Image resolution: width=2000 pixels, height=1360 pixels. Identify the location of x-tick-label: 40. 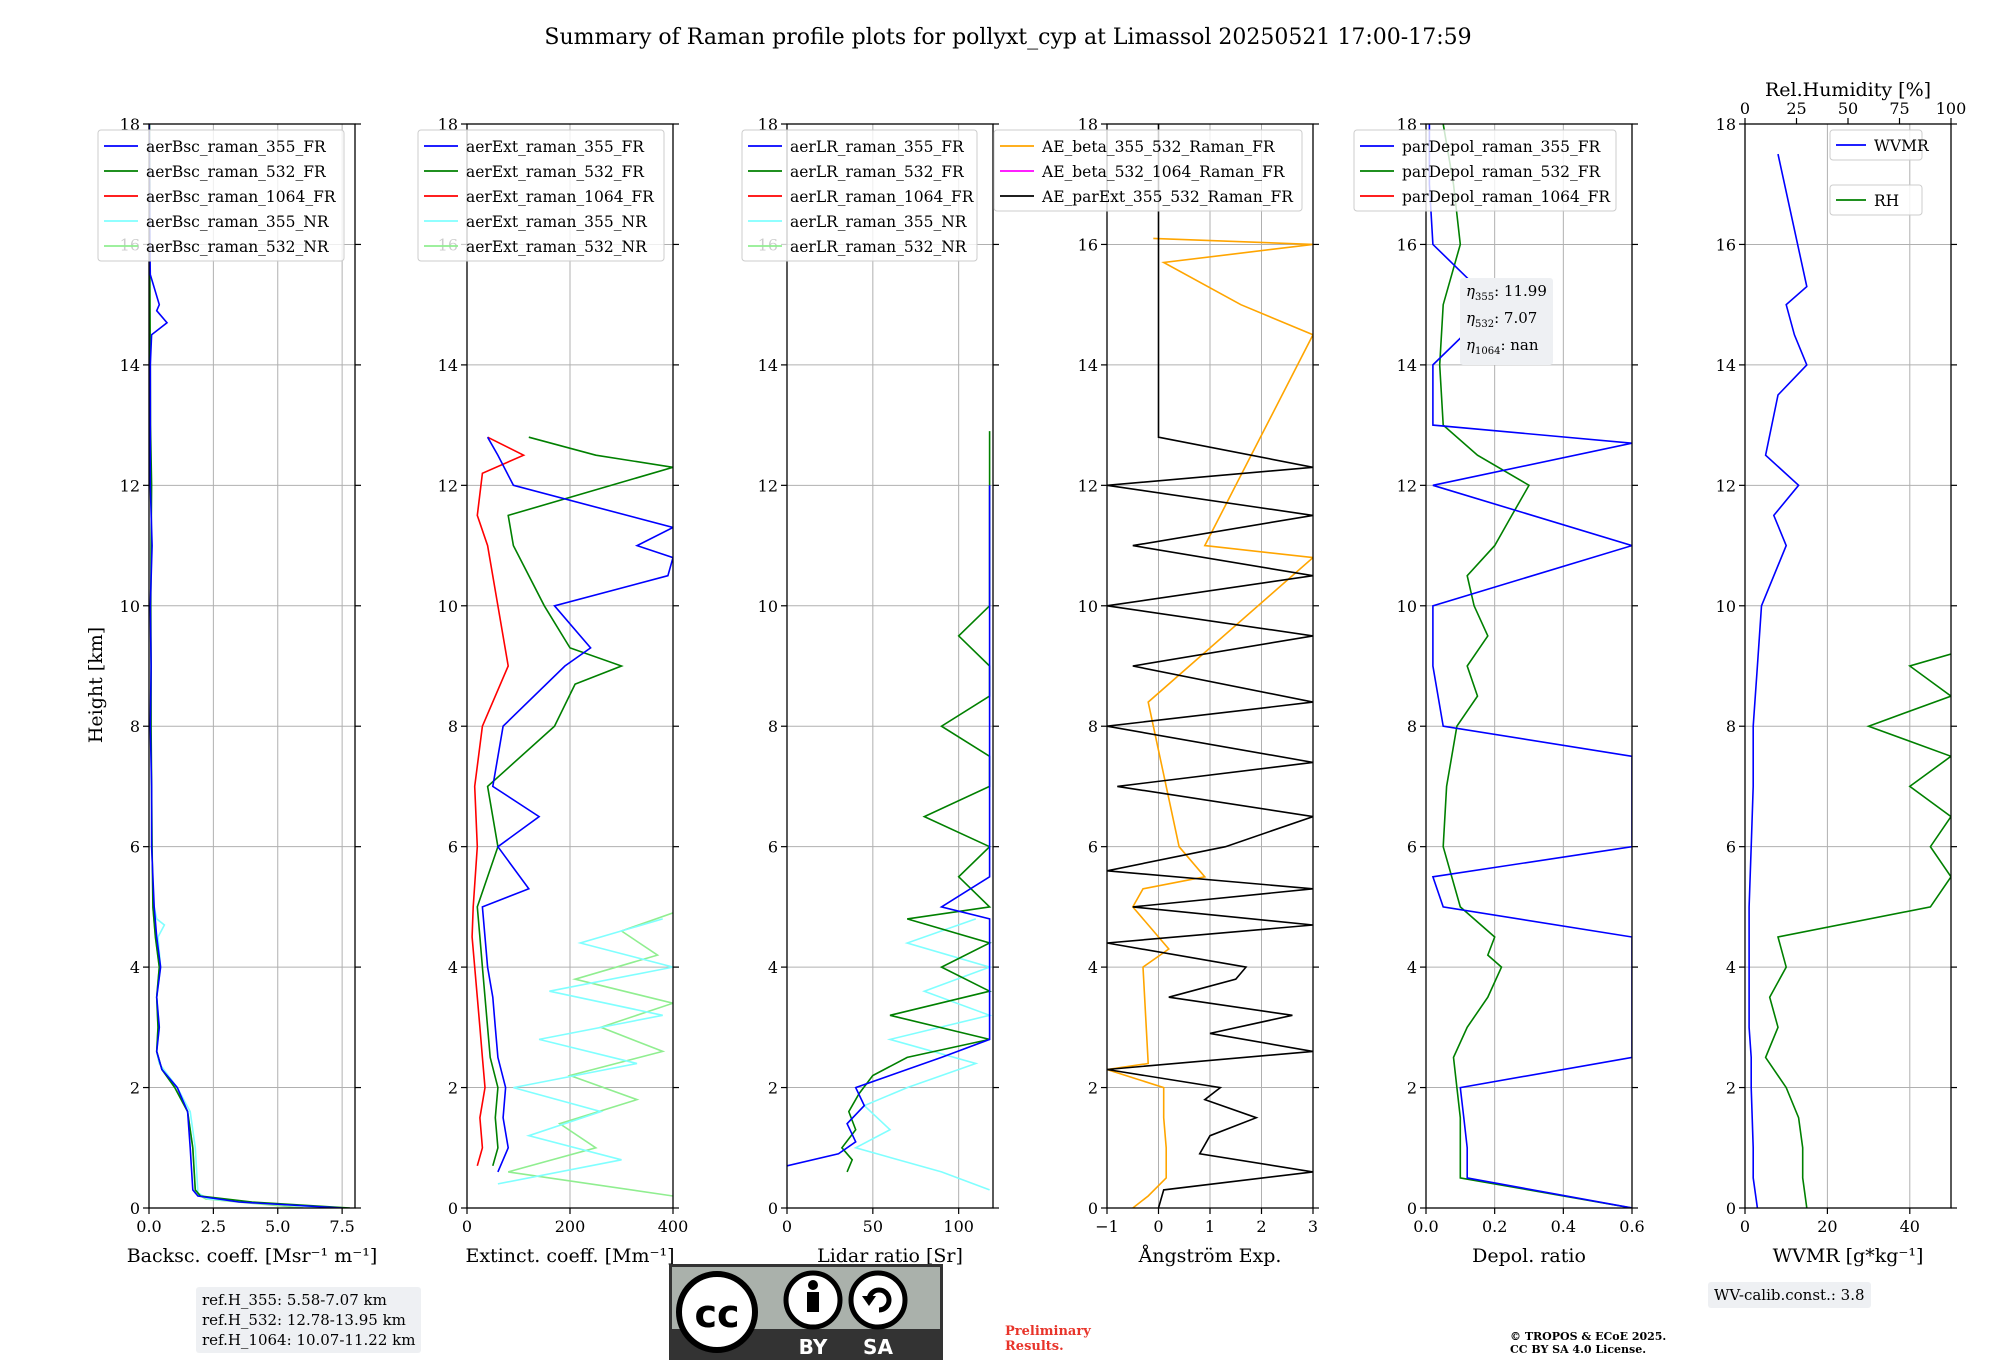
(1910, 1226).